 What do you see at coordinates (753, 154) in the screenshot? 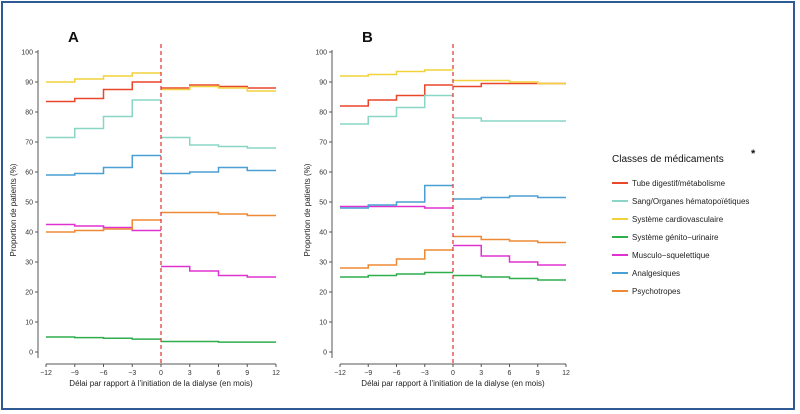
I see `legend-asterisk: *` at bounding box center [753, 154].